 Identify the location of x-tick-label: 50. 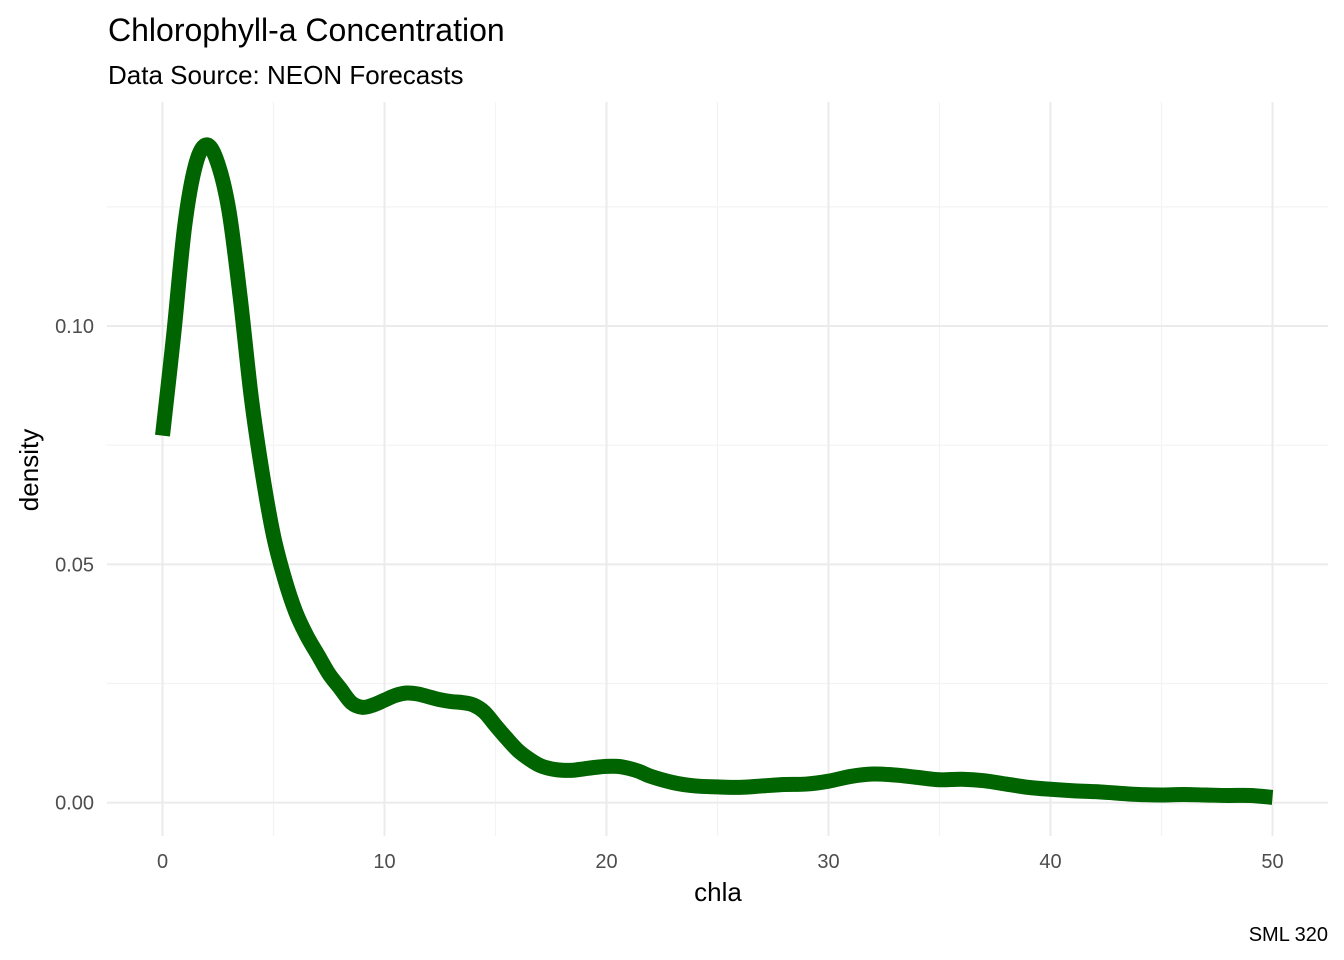
(1272, 862).